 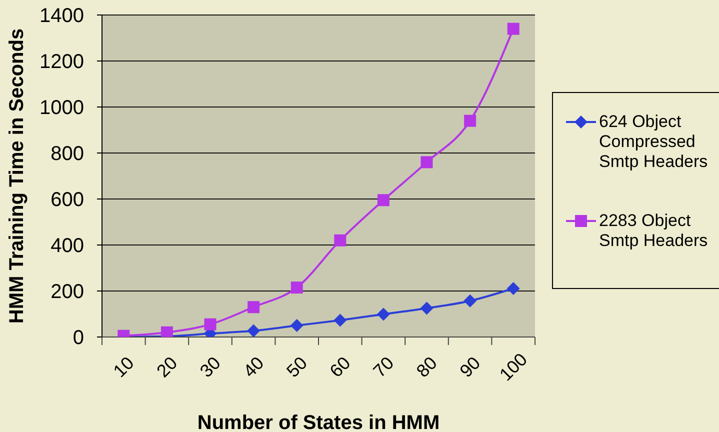 I want to click on x-axis-title: Number of States in HMM, so click(x=318, y=422).